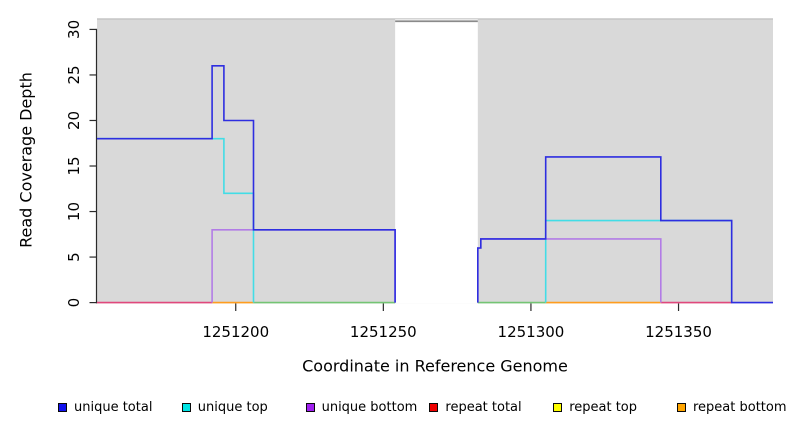  What do you see at coordinates (310, 407) in the screenshot?
I see `legend-swatch-unique-bottom` at bounding box center [310, 407].